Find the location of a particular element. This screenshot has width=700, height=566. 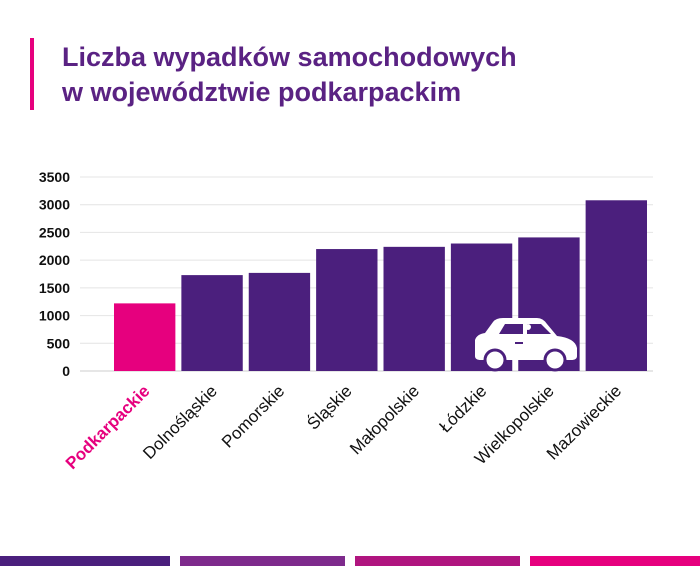

y-tick-label: 2000 is located at coordinates (54, 260).